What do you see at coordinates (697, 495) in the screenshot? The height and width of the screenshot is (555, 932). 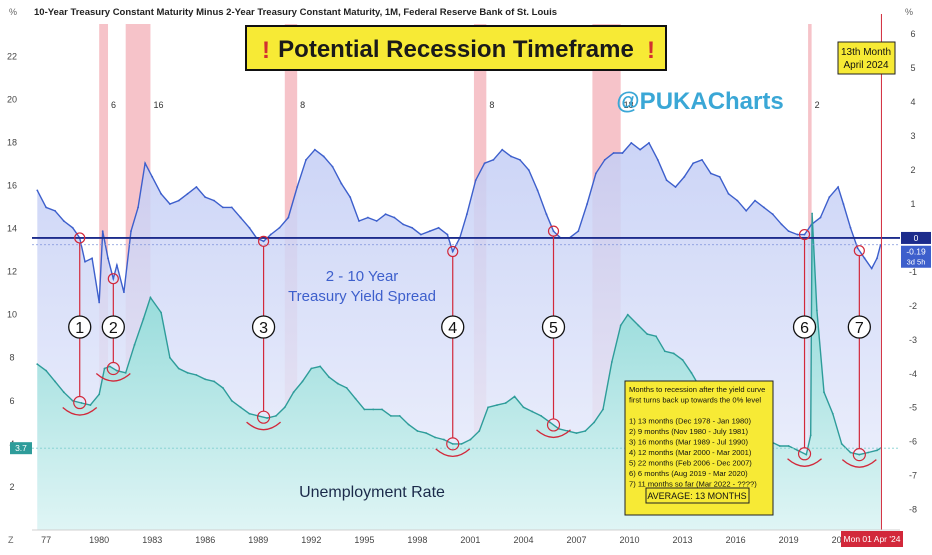 I see `average-box` at bounding box center [697, 495].